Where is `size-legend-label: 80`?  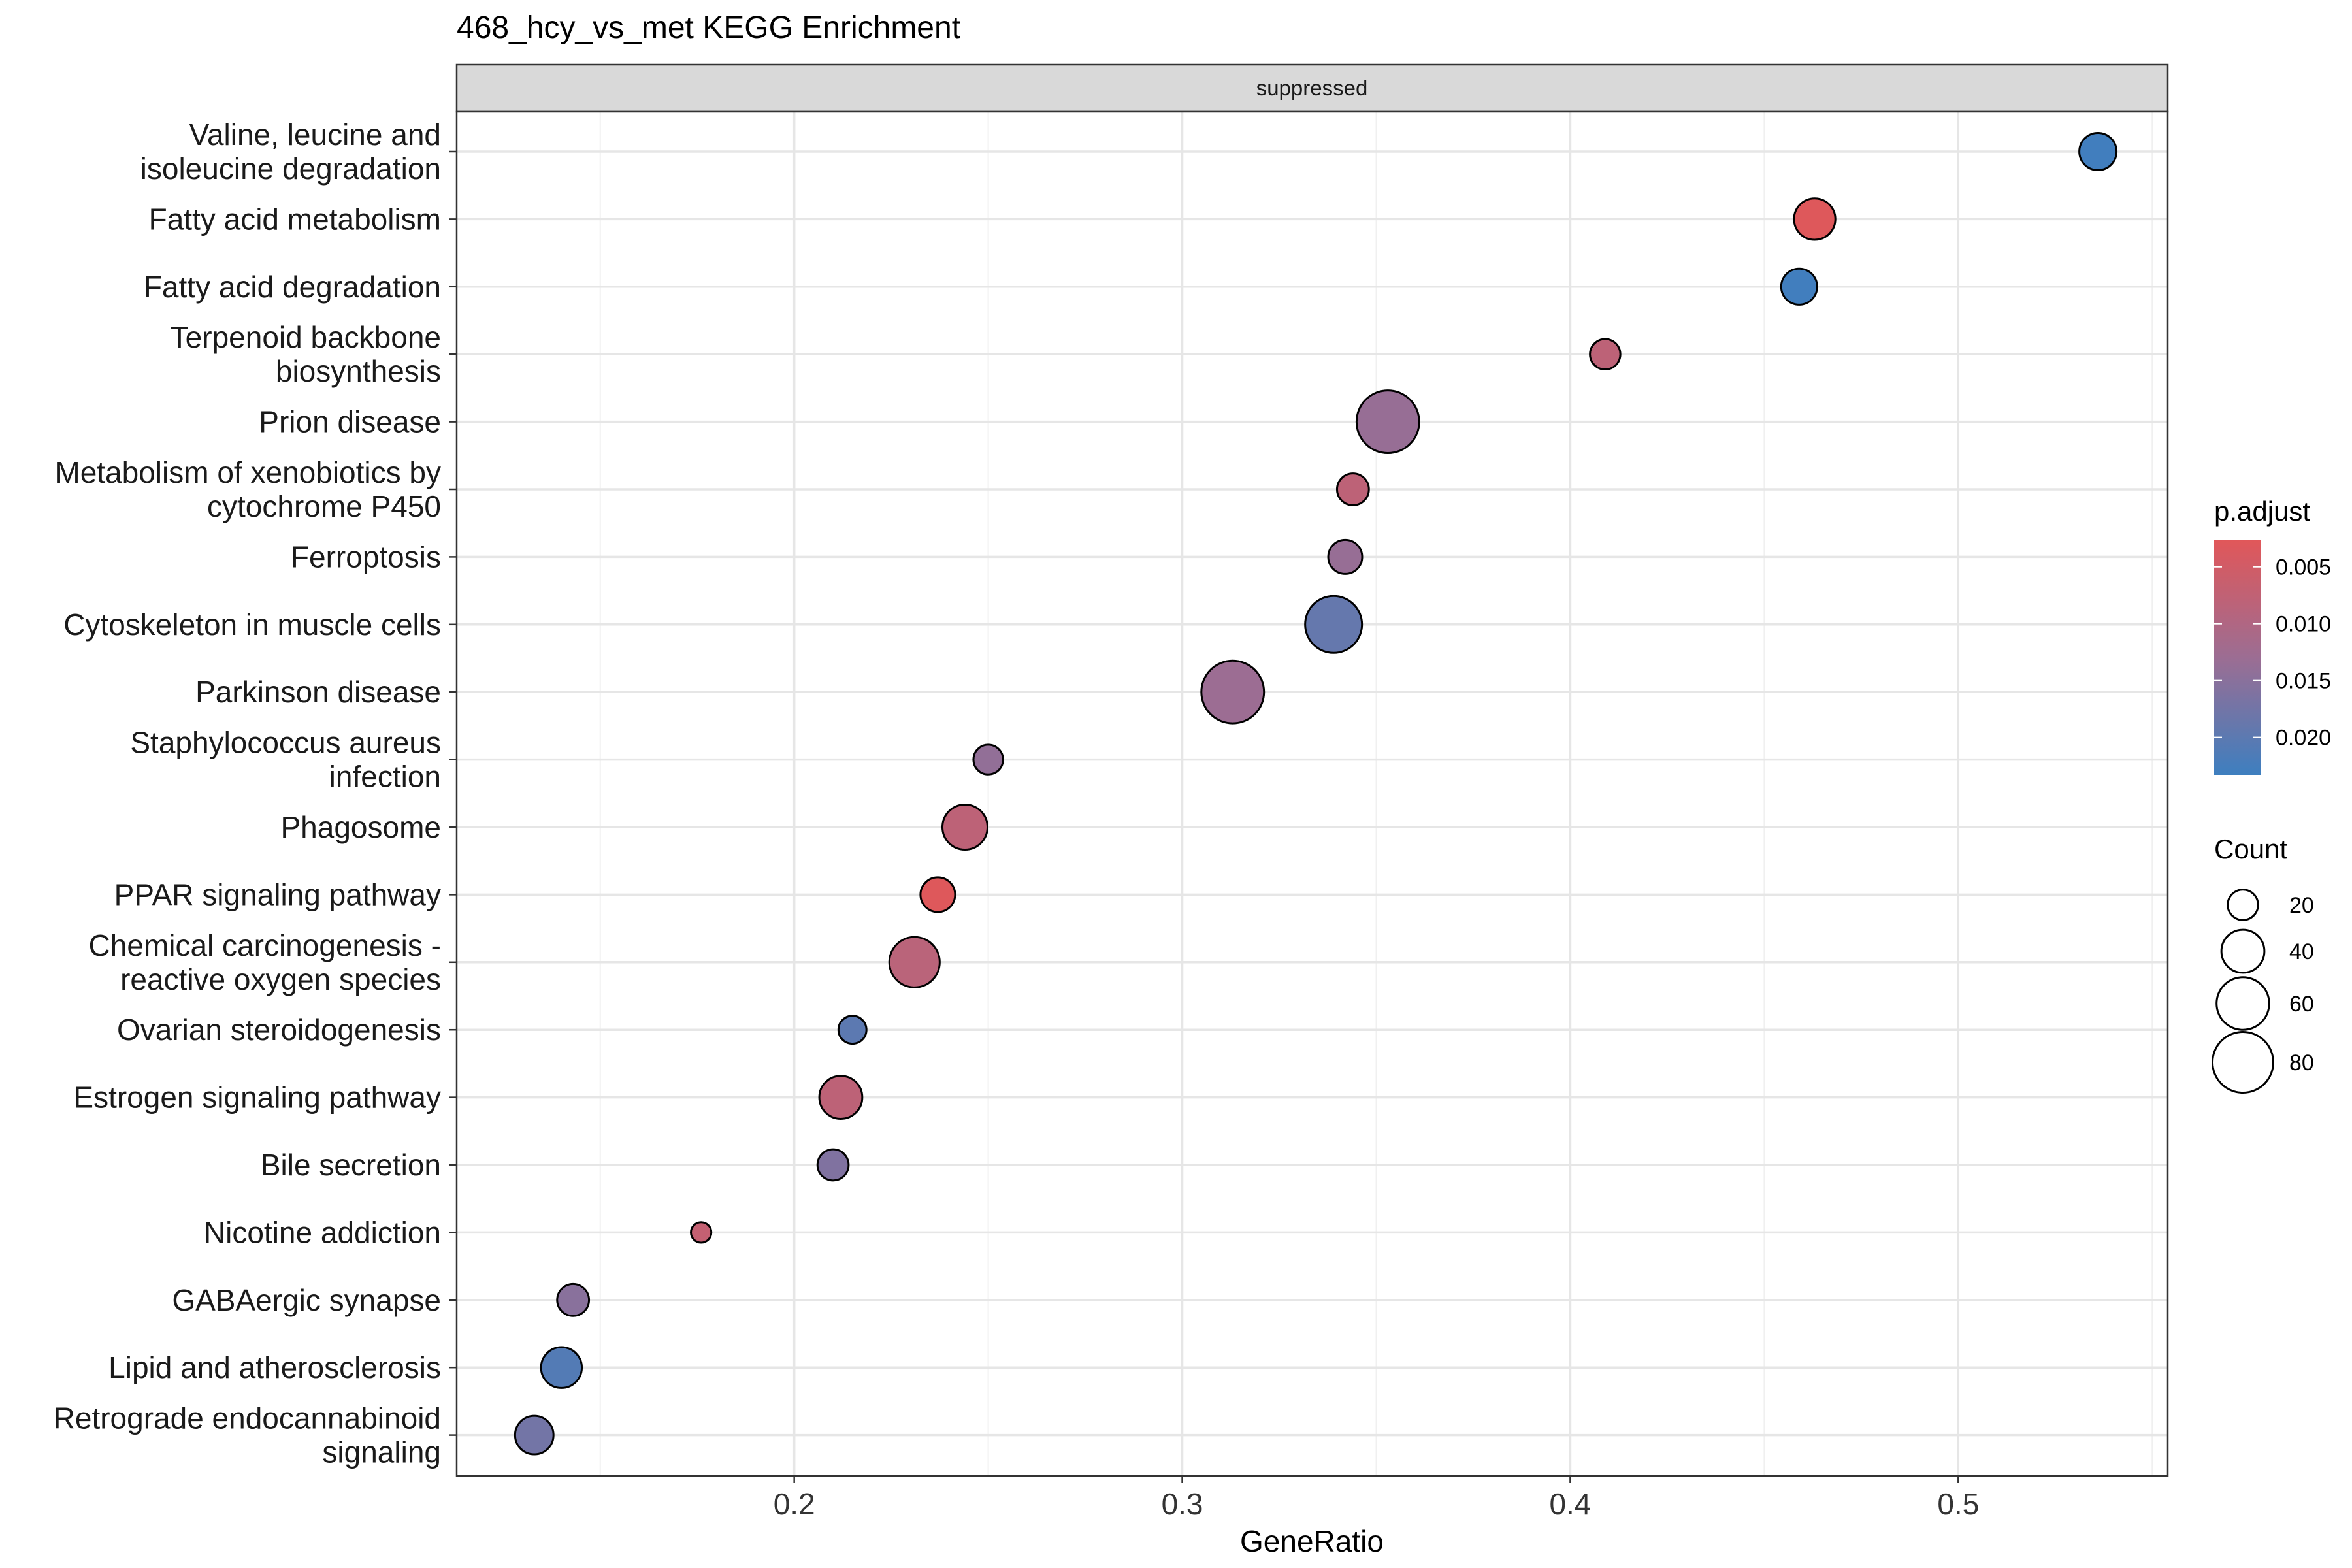
size-legend-label: 80 is located at coordinates (2301, 1063).